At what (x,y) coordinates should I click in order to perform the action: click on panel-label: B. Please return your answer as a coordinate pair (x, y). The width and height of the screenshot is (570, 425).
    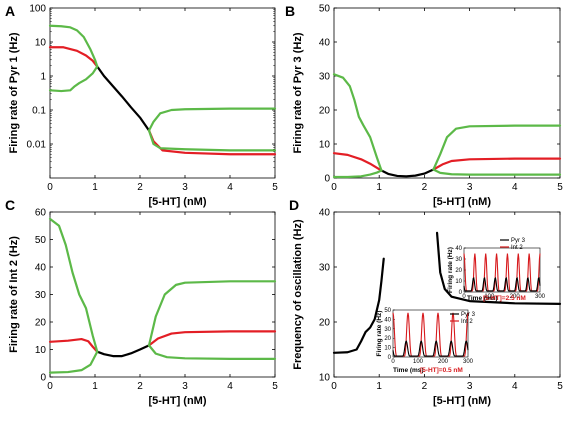
    Looking at the image, I should click on (290, 11).